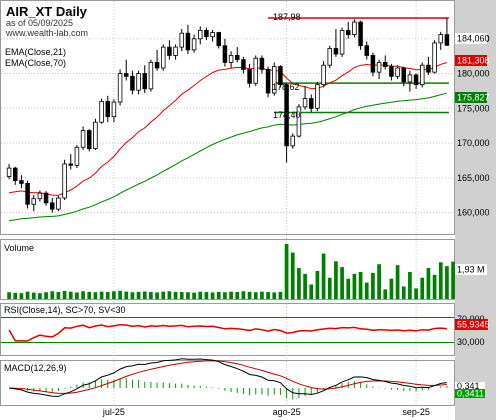 Image resolution: width=496 pixels, height=420 pixels. What do you see at coordinates (35, 63) in the screenshot?
I see `legend-ema70: EMA(Close,70)` at bounding box center [35, 63].